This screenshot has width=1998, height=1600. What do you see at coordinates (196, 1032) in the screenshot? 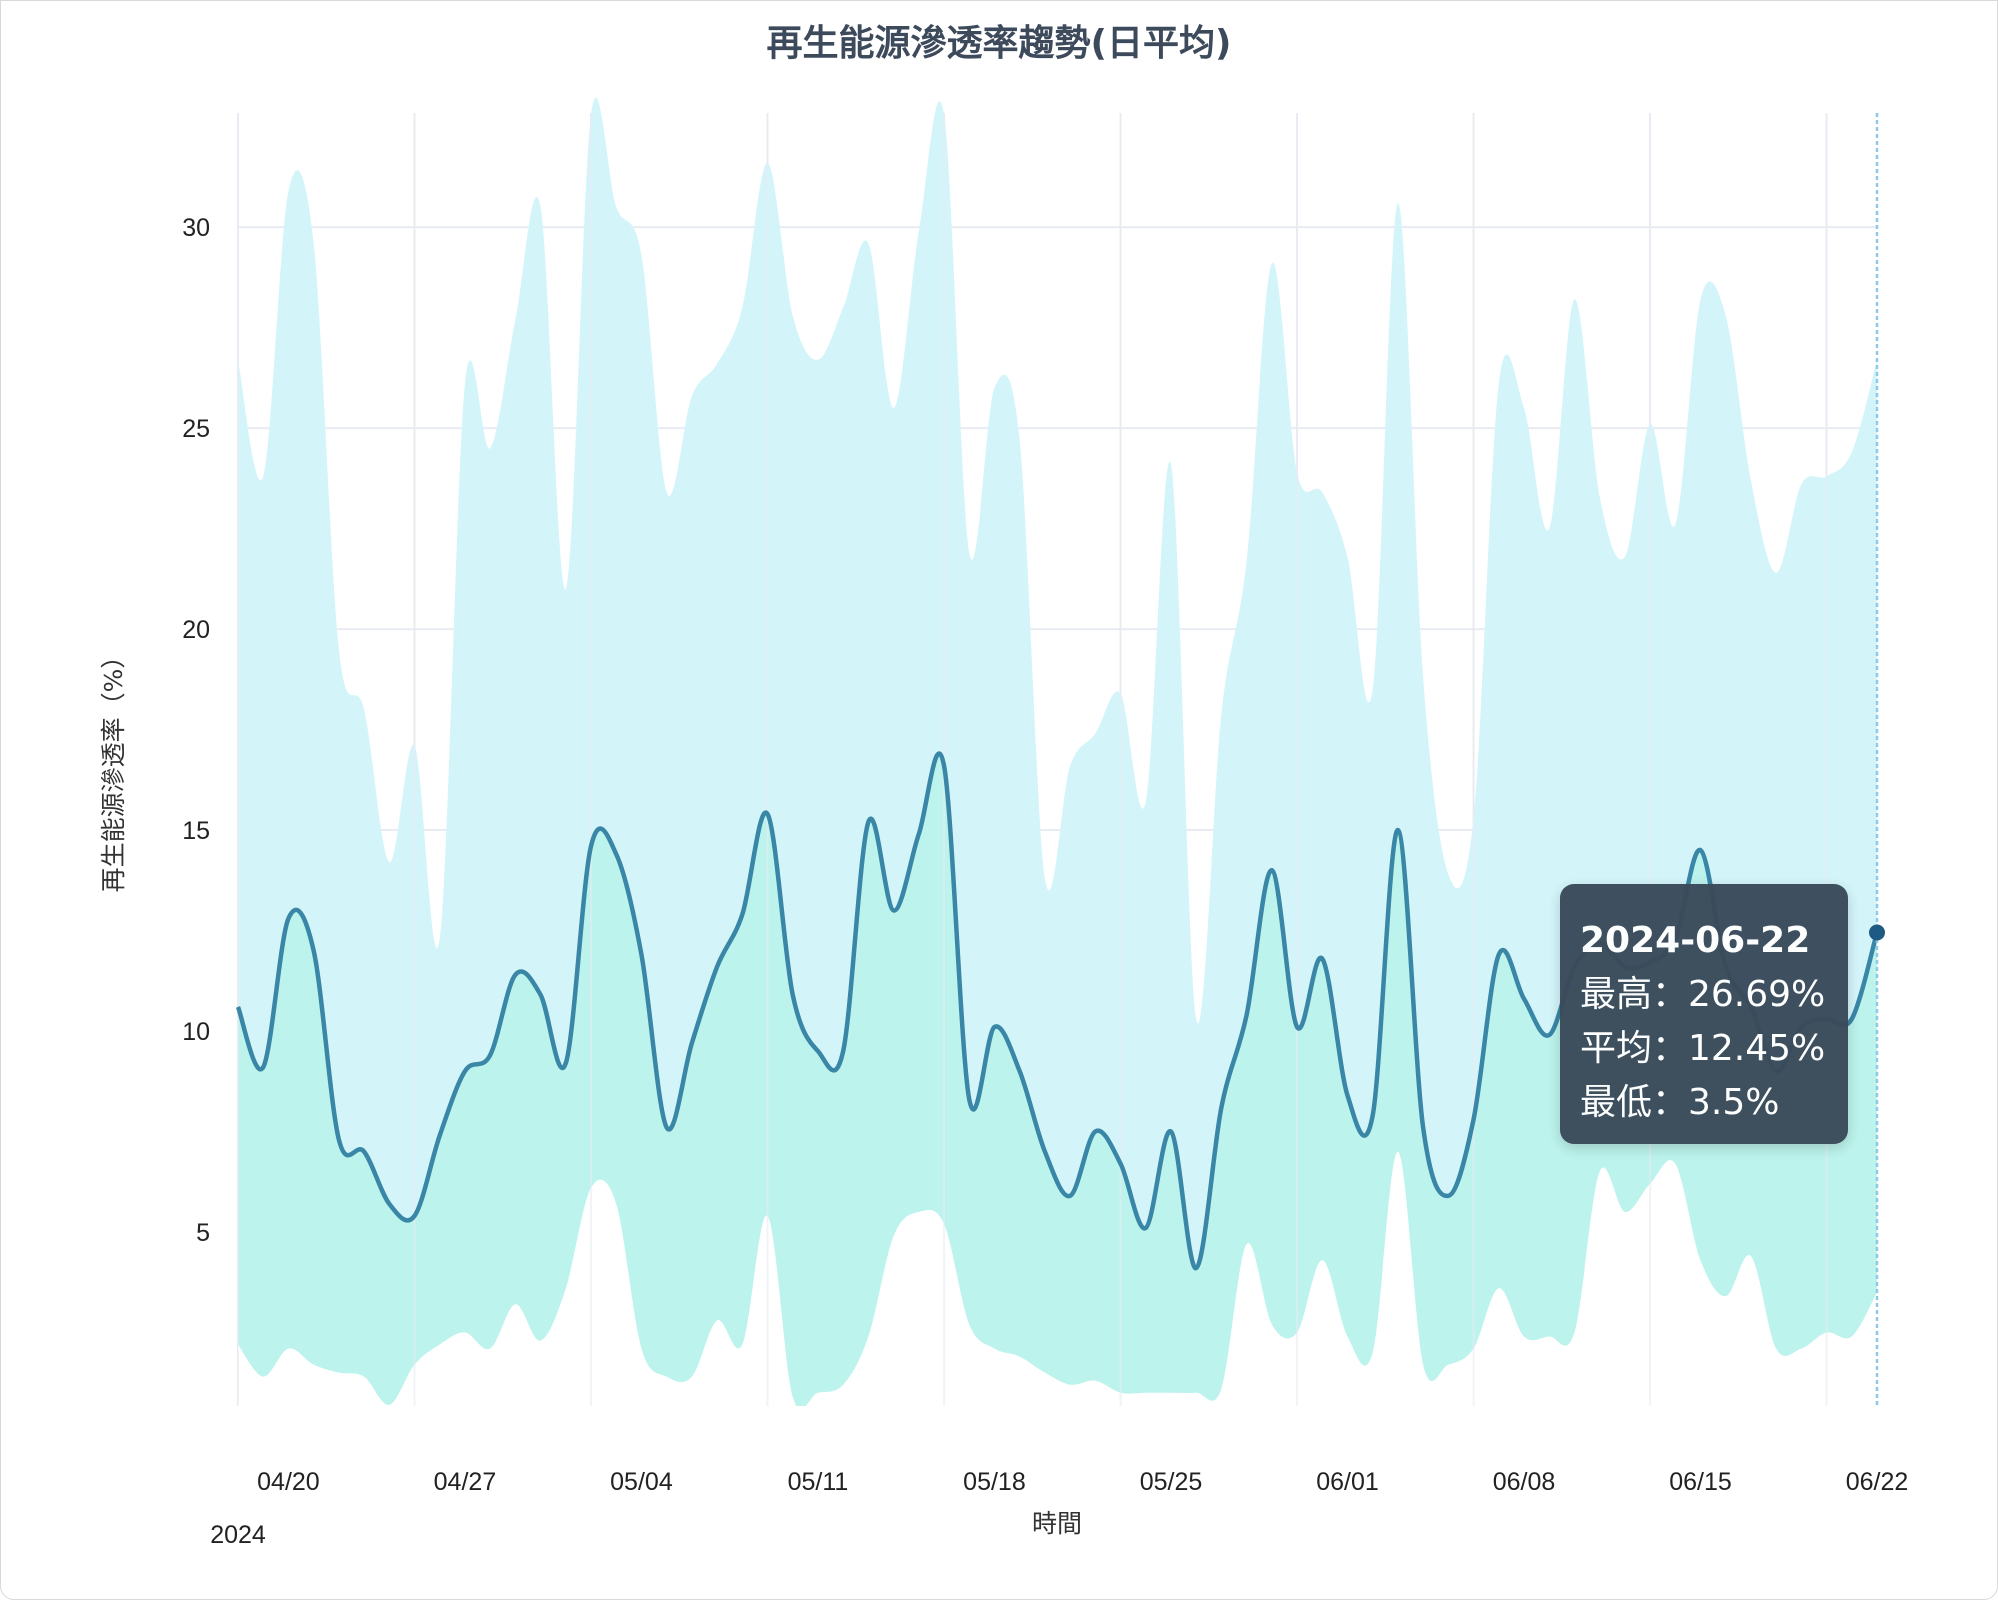
I see `y-tick-label: 10` at bounding box center [196, 1032].